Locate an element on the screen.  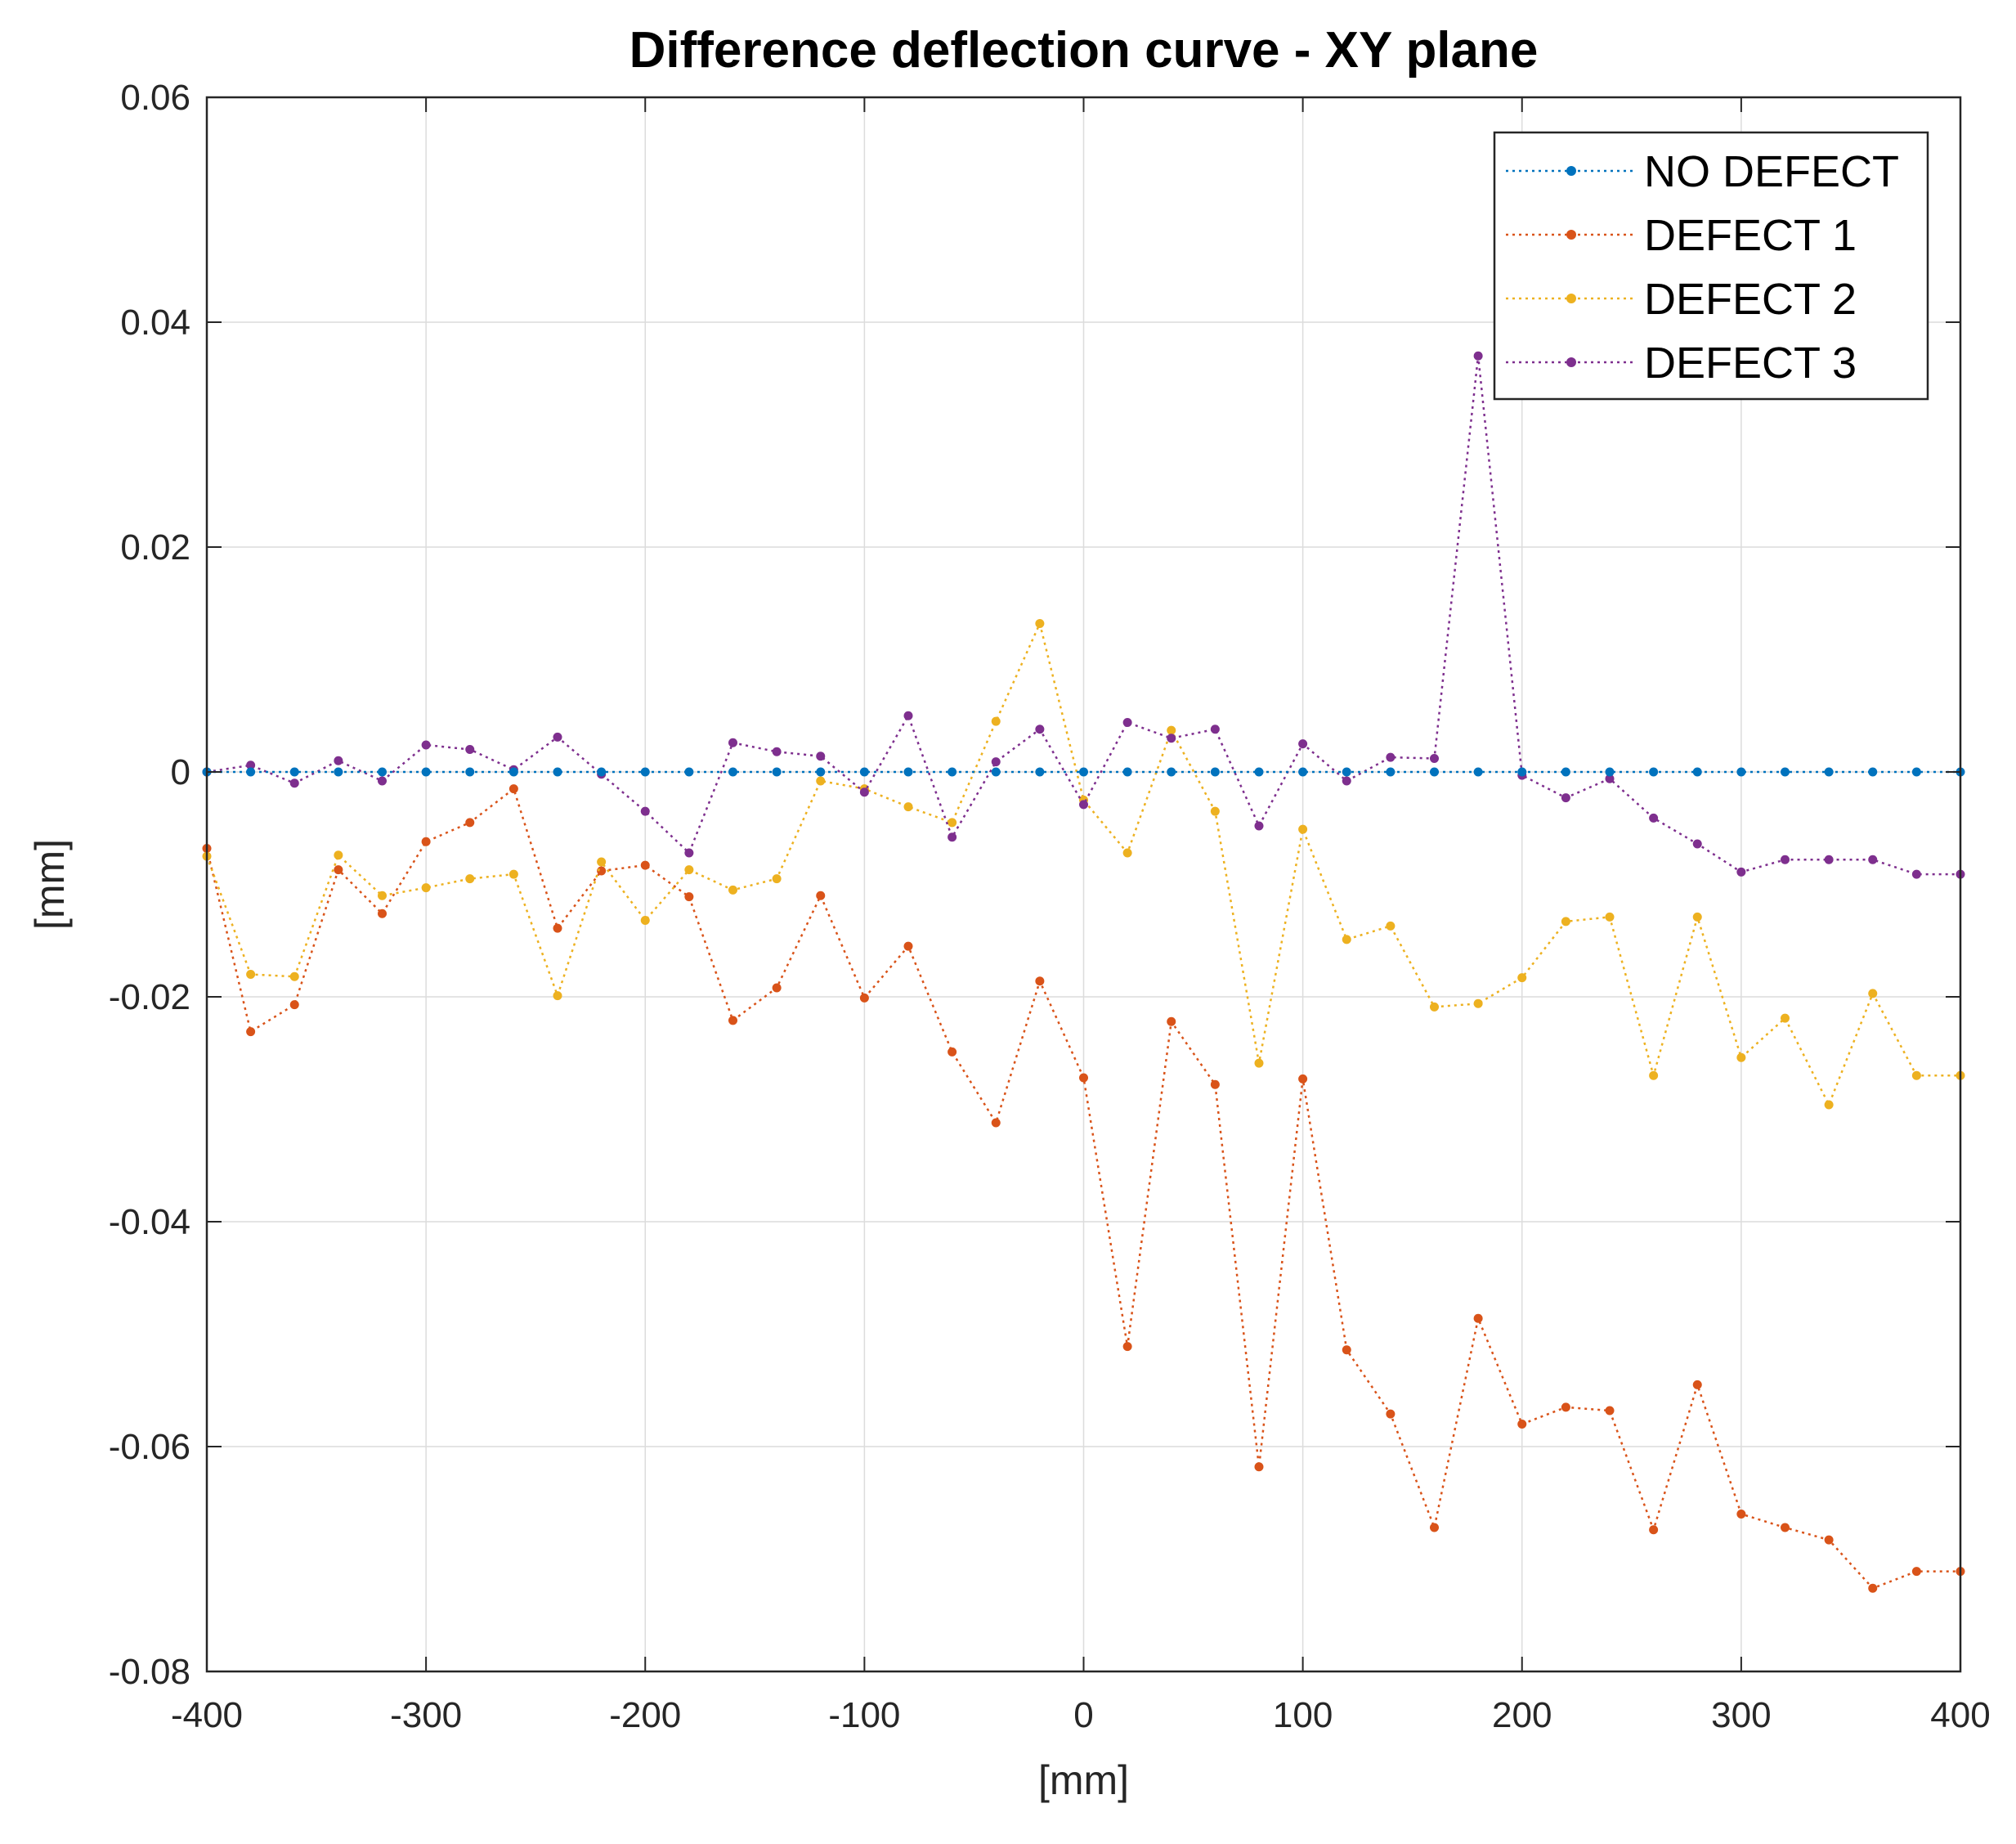
x-tick-label: -200 is located at coordinates (645, 1715).